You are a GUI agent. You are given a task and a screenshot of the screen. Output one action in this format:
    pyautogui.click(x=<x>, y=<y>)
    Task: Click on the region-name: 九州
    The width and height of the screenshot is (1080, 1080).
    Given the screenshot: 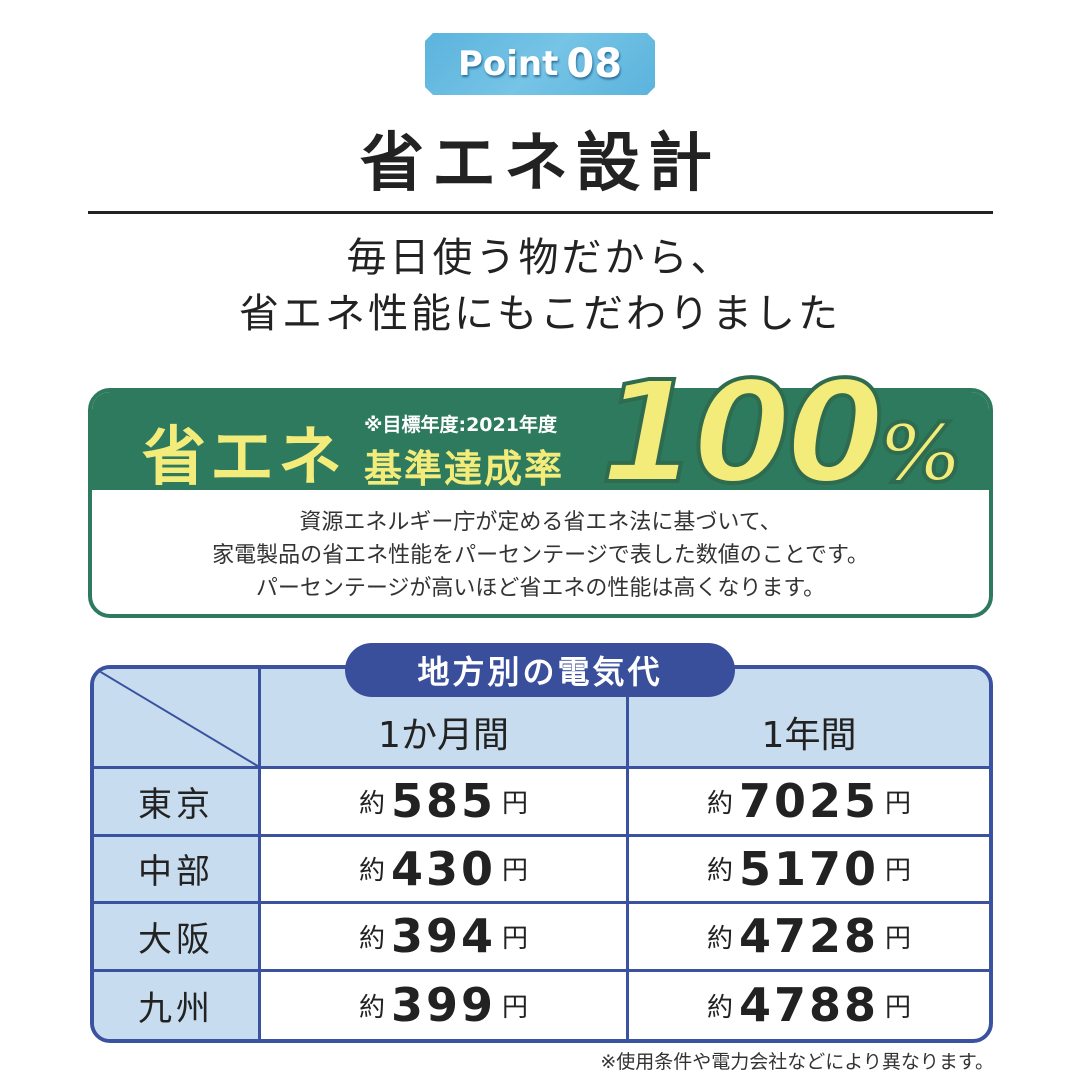 What is the action you would take?
    pyautogui.click(x=176, y=1008)
    